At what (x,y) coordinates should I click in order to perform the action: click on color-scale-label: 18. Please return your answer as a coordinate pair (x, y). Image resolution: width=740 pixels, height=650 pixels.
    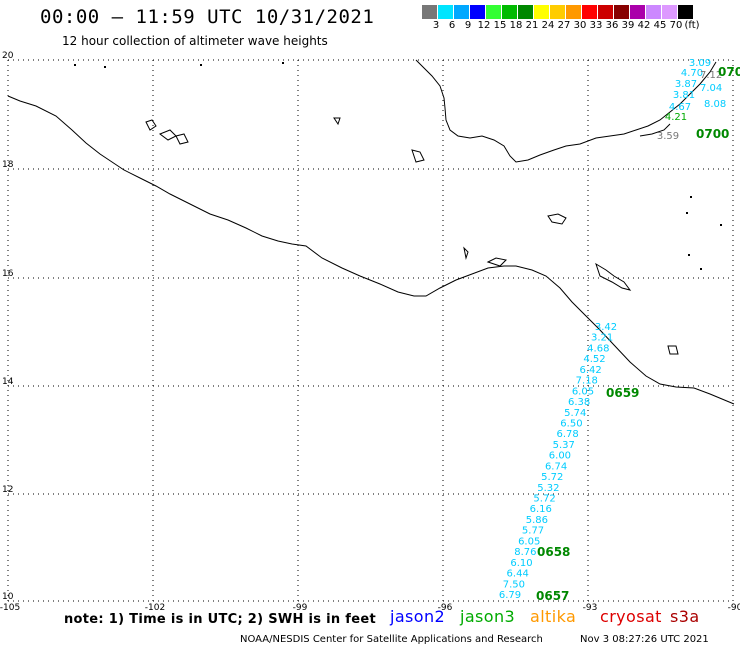
    Looking at the image, I should click on (516, 25).